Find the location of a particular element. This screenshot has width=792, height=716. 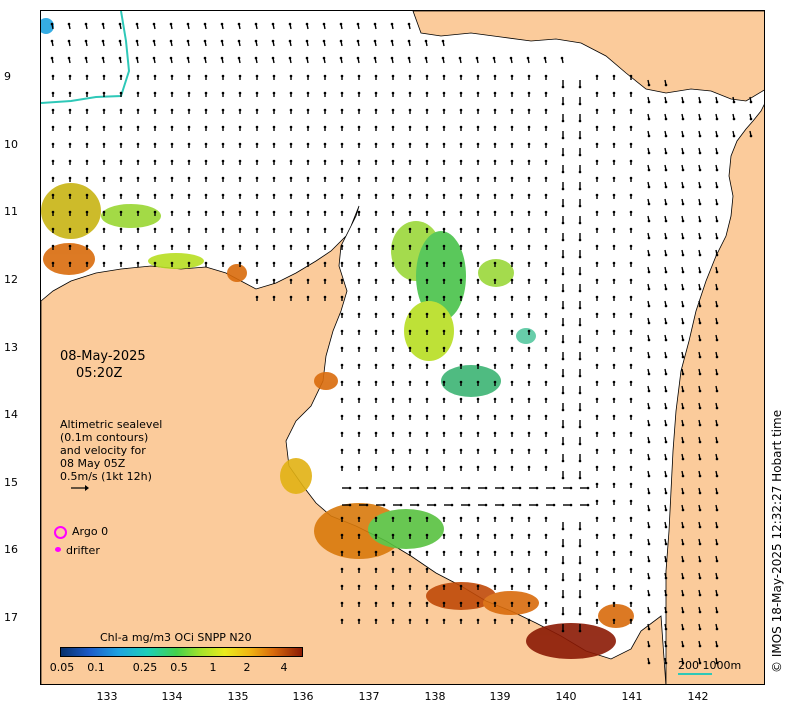

x-tick-label: 135 is located at coordinates (238, 696).